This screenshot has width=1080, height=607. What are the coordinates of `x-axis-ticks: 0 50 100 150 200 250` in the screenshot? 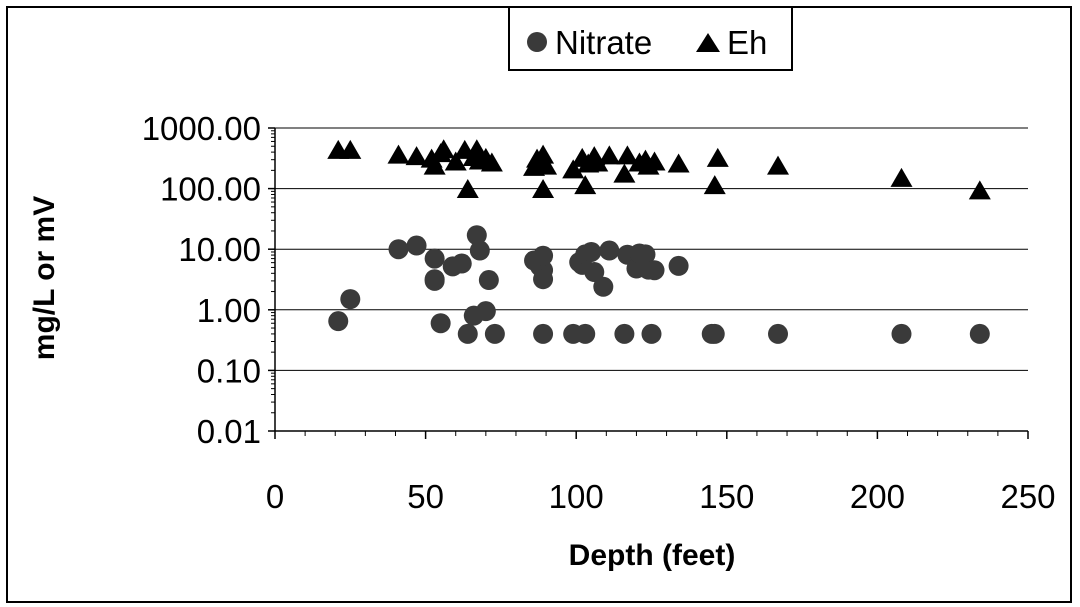 It's located at (661, 473).